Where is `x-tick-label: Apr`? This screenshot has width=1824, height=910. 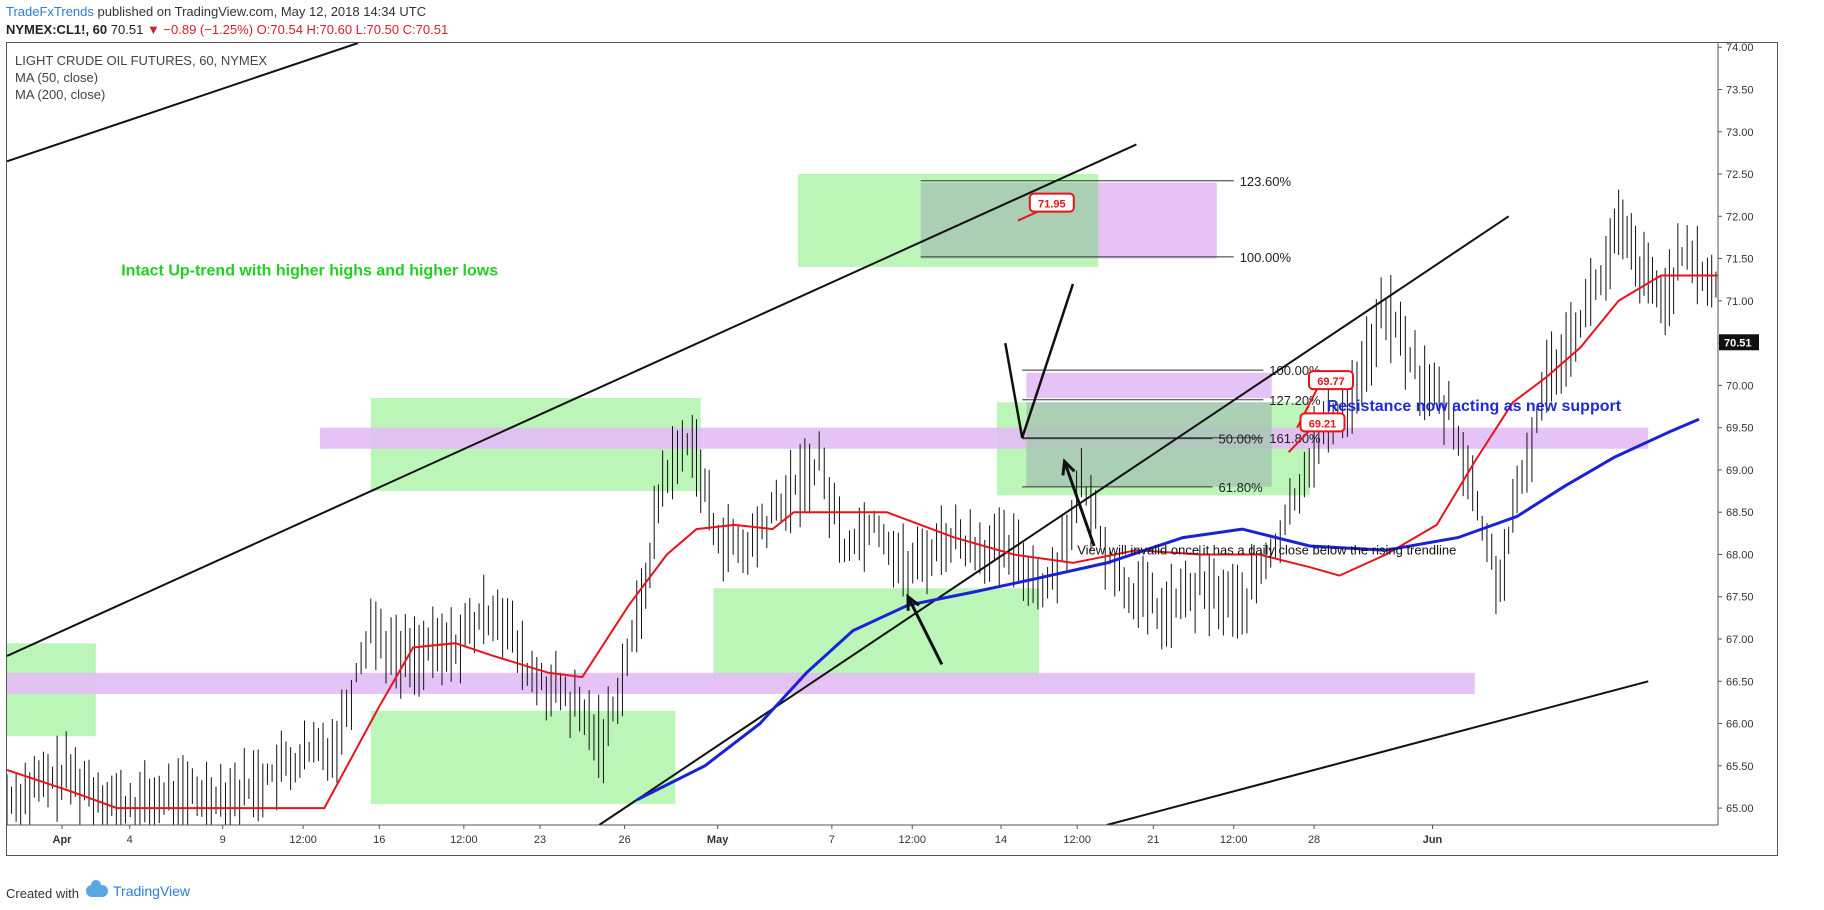 x-tick-label: Apr is located at coordinates (63, 840).